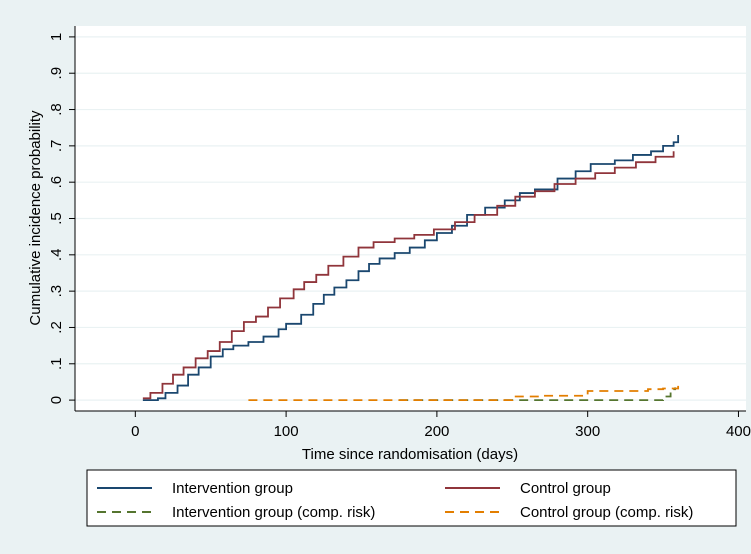  Describe the element at coordinates (565, 488) in the screenshot. I see `legend-label: Control group` at that location.